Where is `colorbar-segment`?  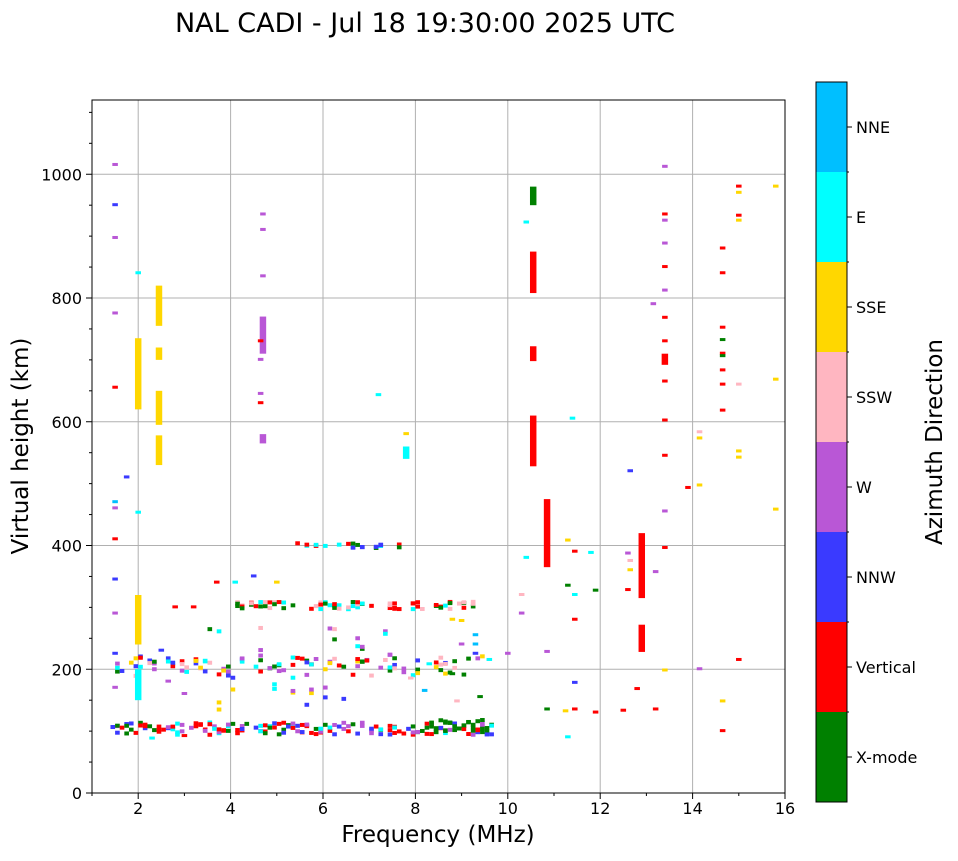
colorbar-segment is located at coordinates (831, 757).